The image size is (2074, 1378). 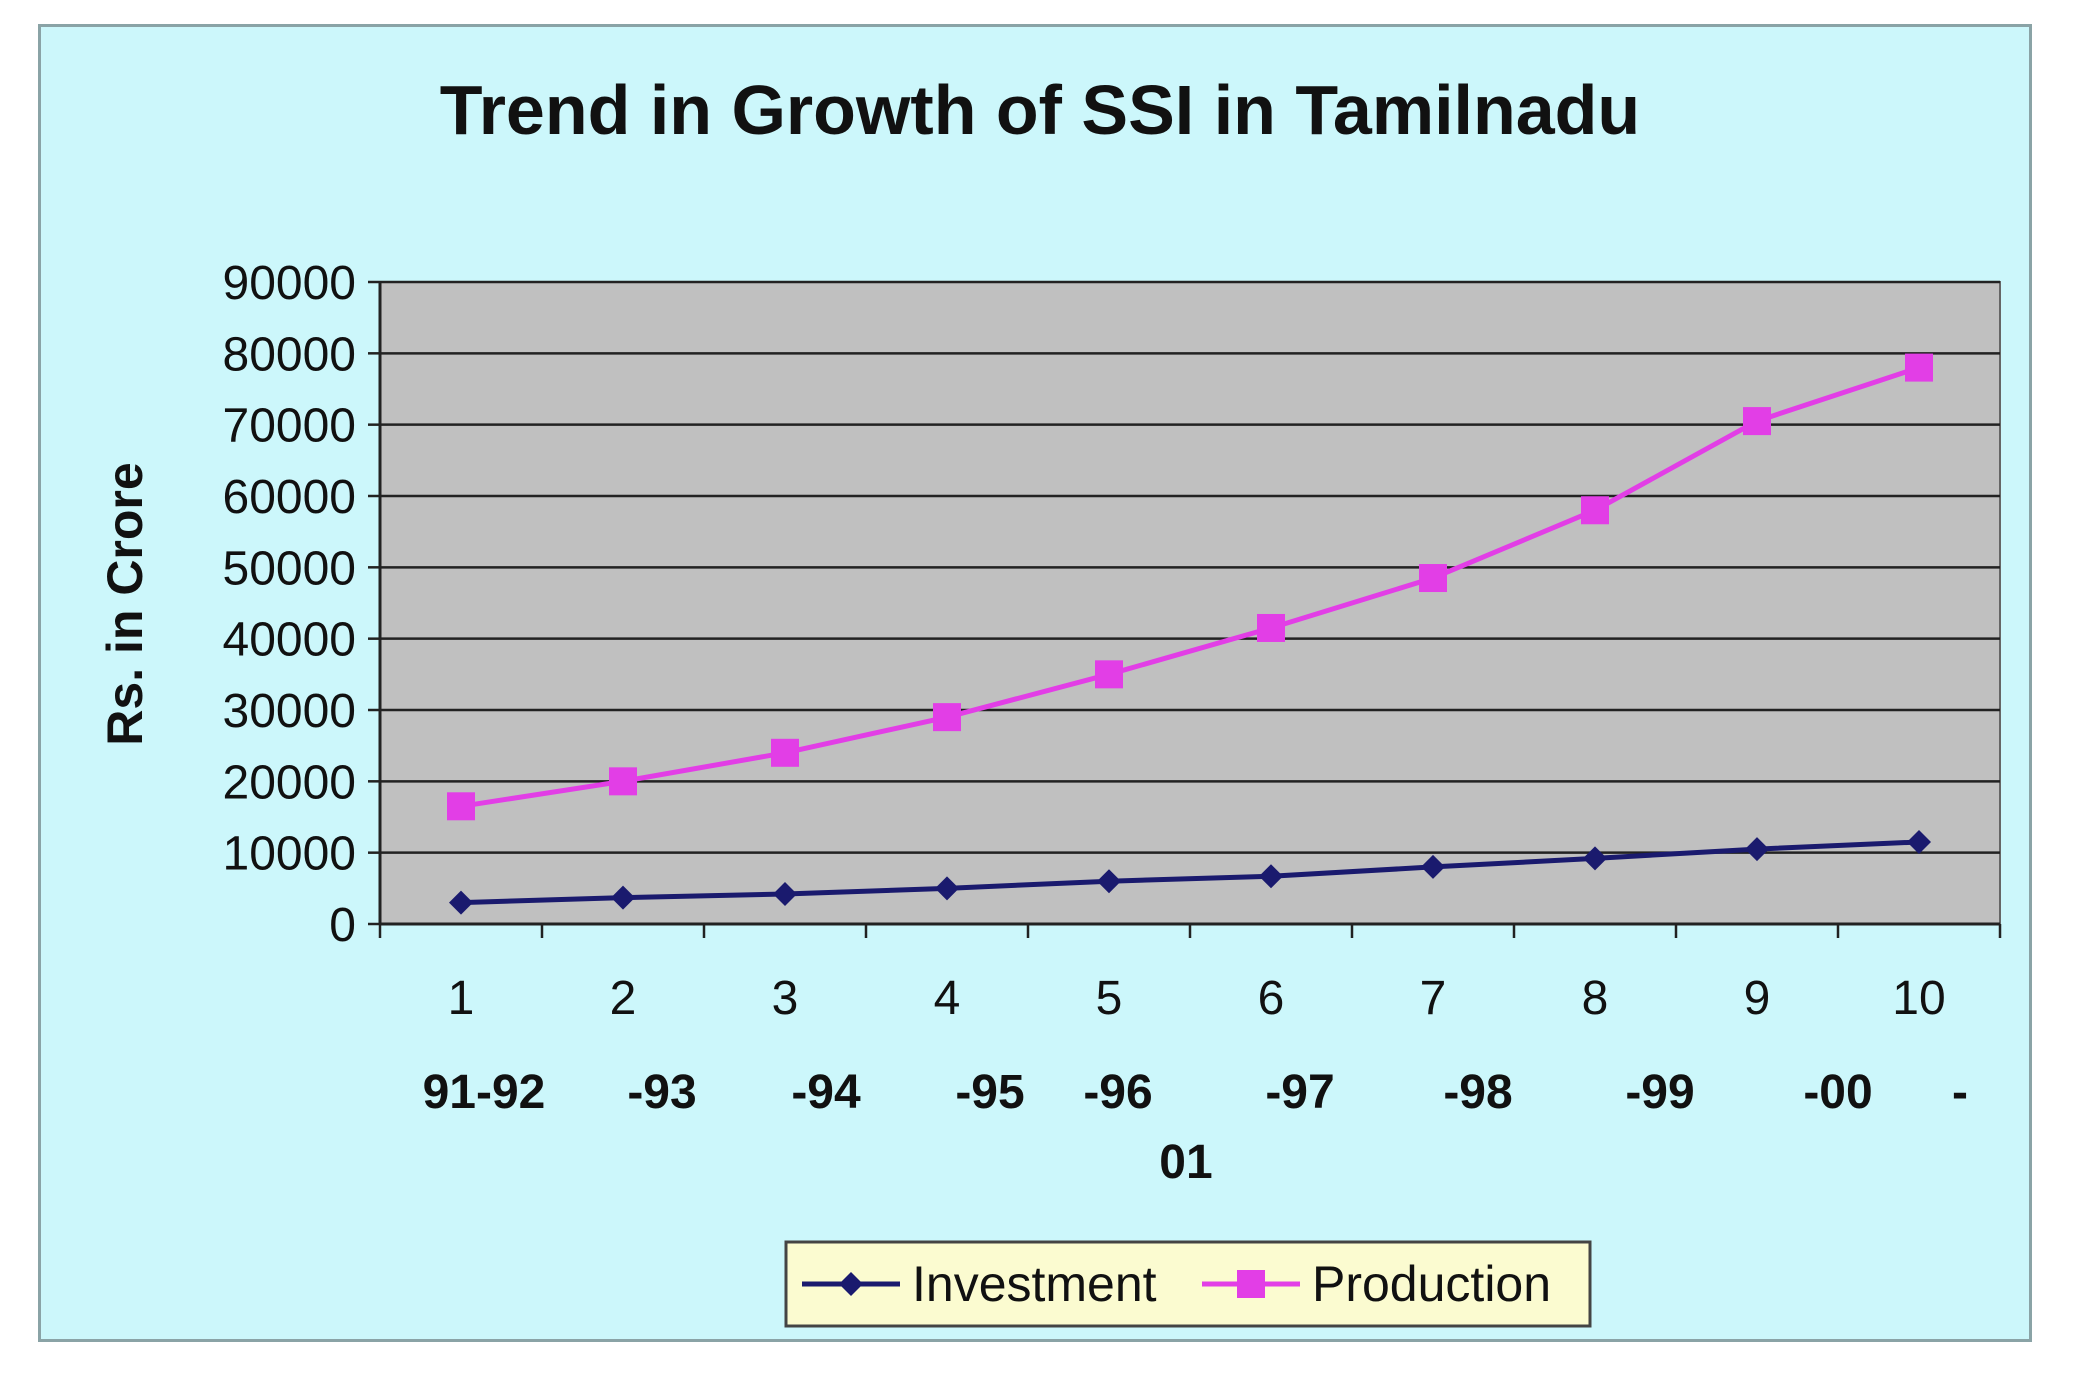 What do you see at coordinates (623, 998) in the screenshot?
I see `x-tick-label: 2` at bounding box center [623, 998].